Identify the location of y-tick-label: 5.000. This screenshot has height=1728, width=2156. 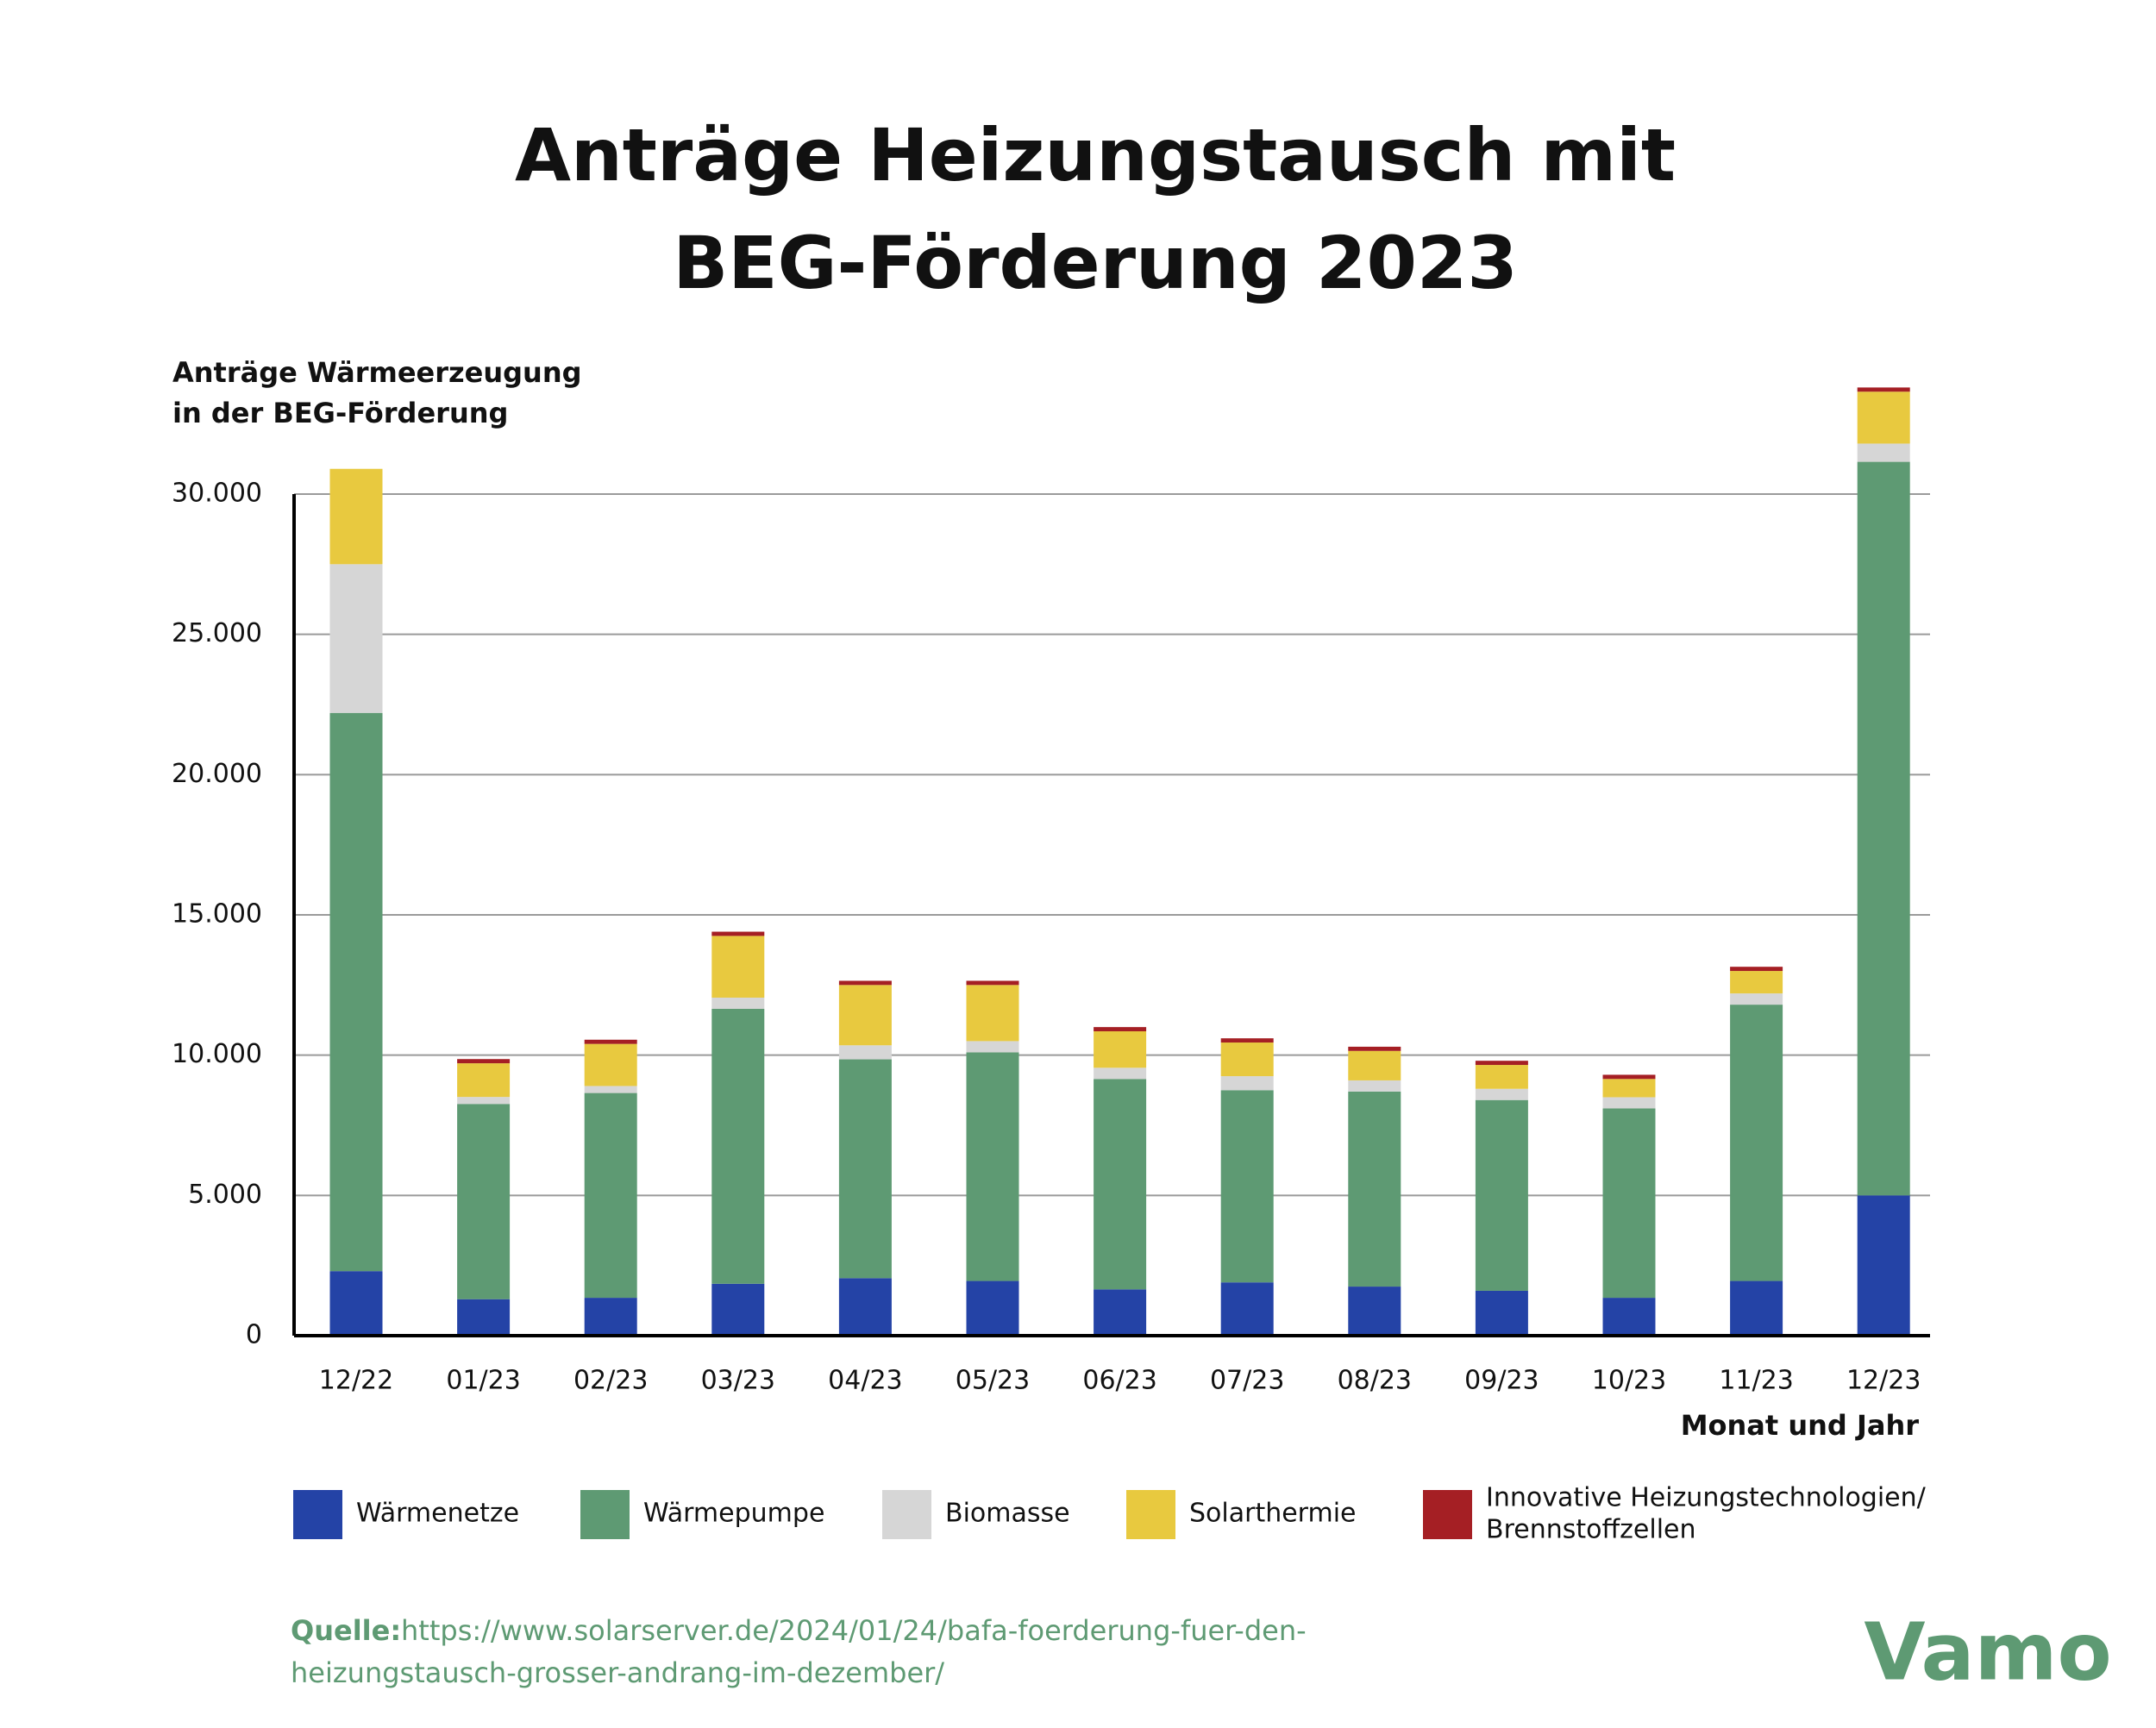
(225, 1195).